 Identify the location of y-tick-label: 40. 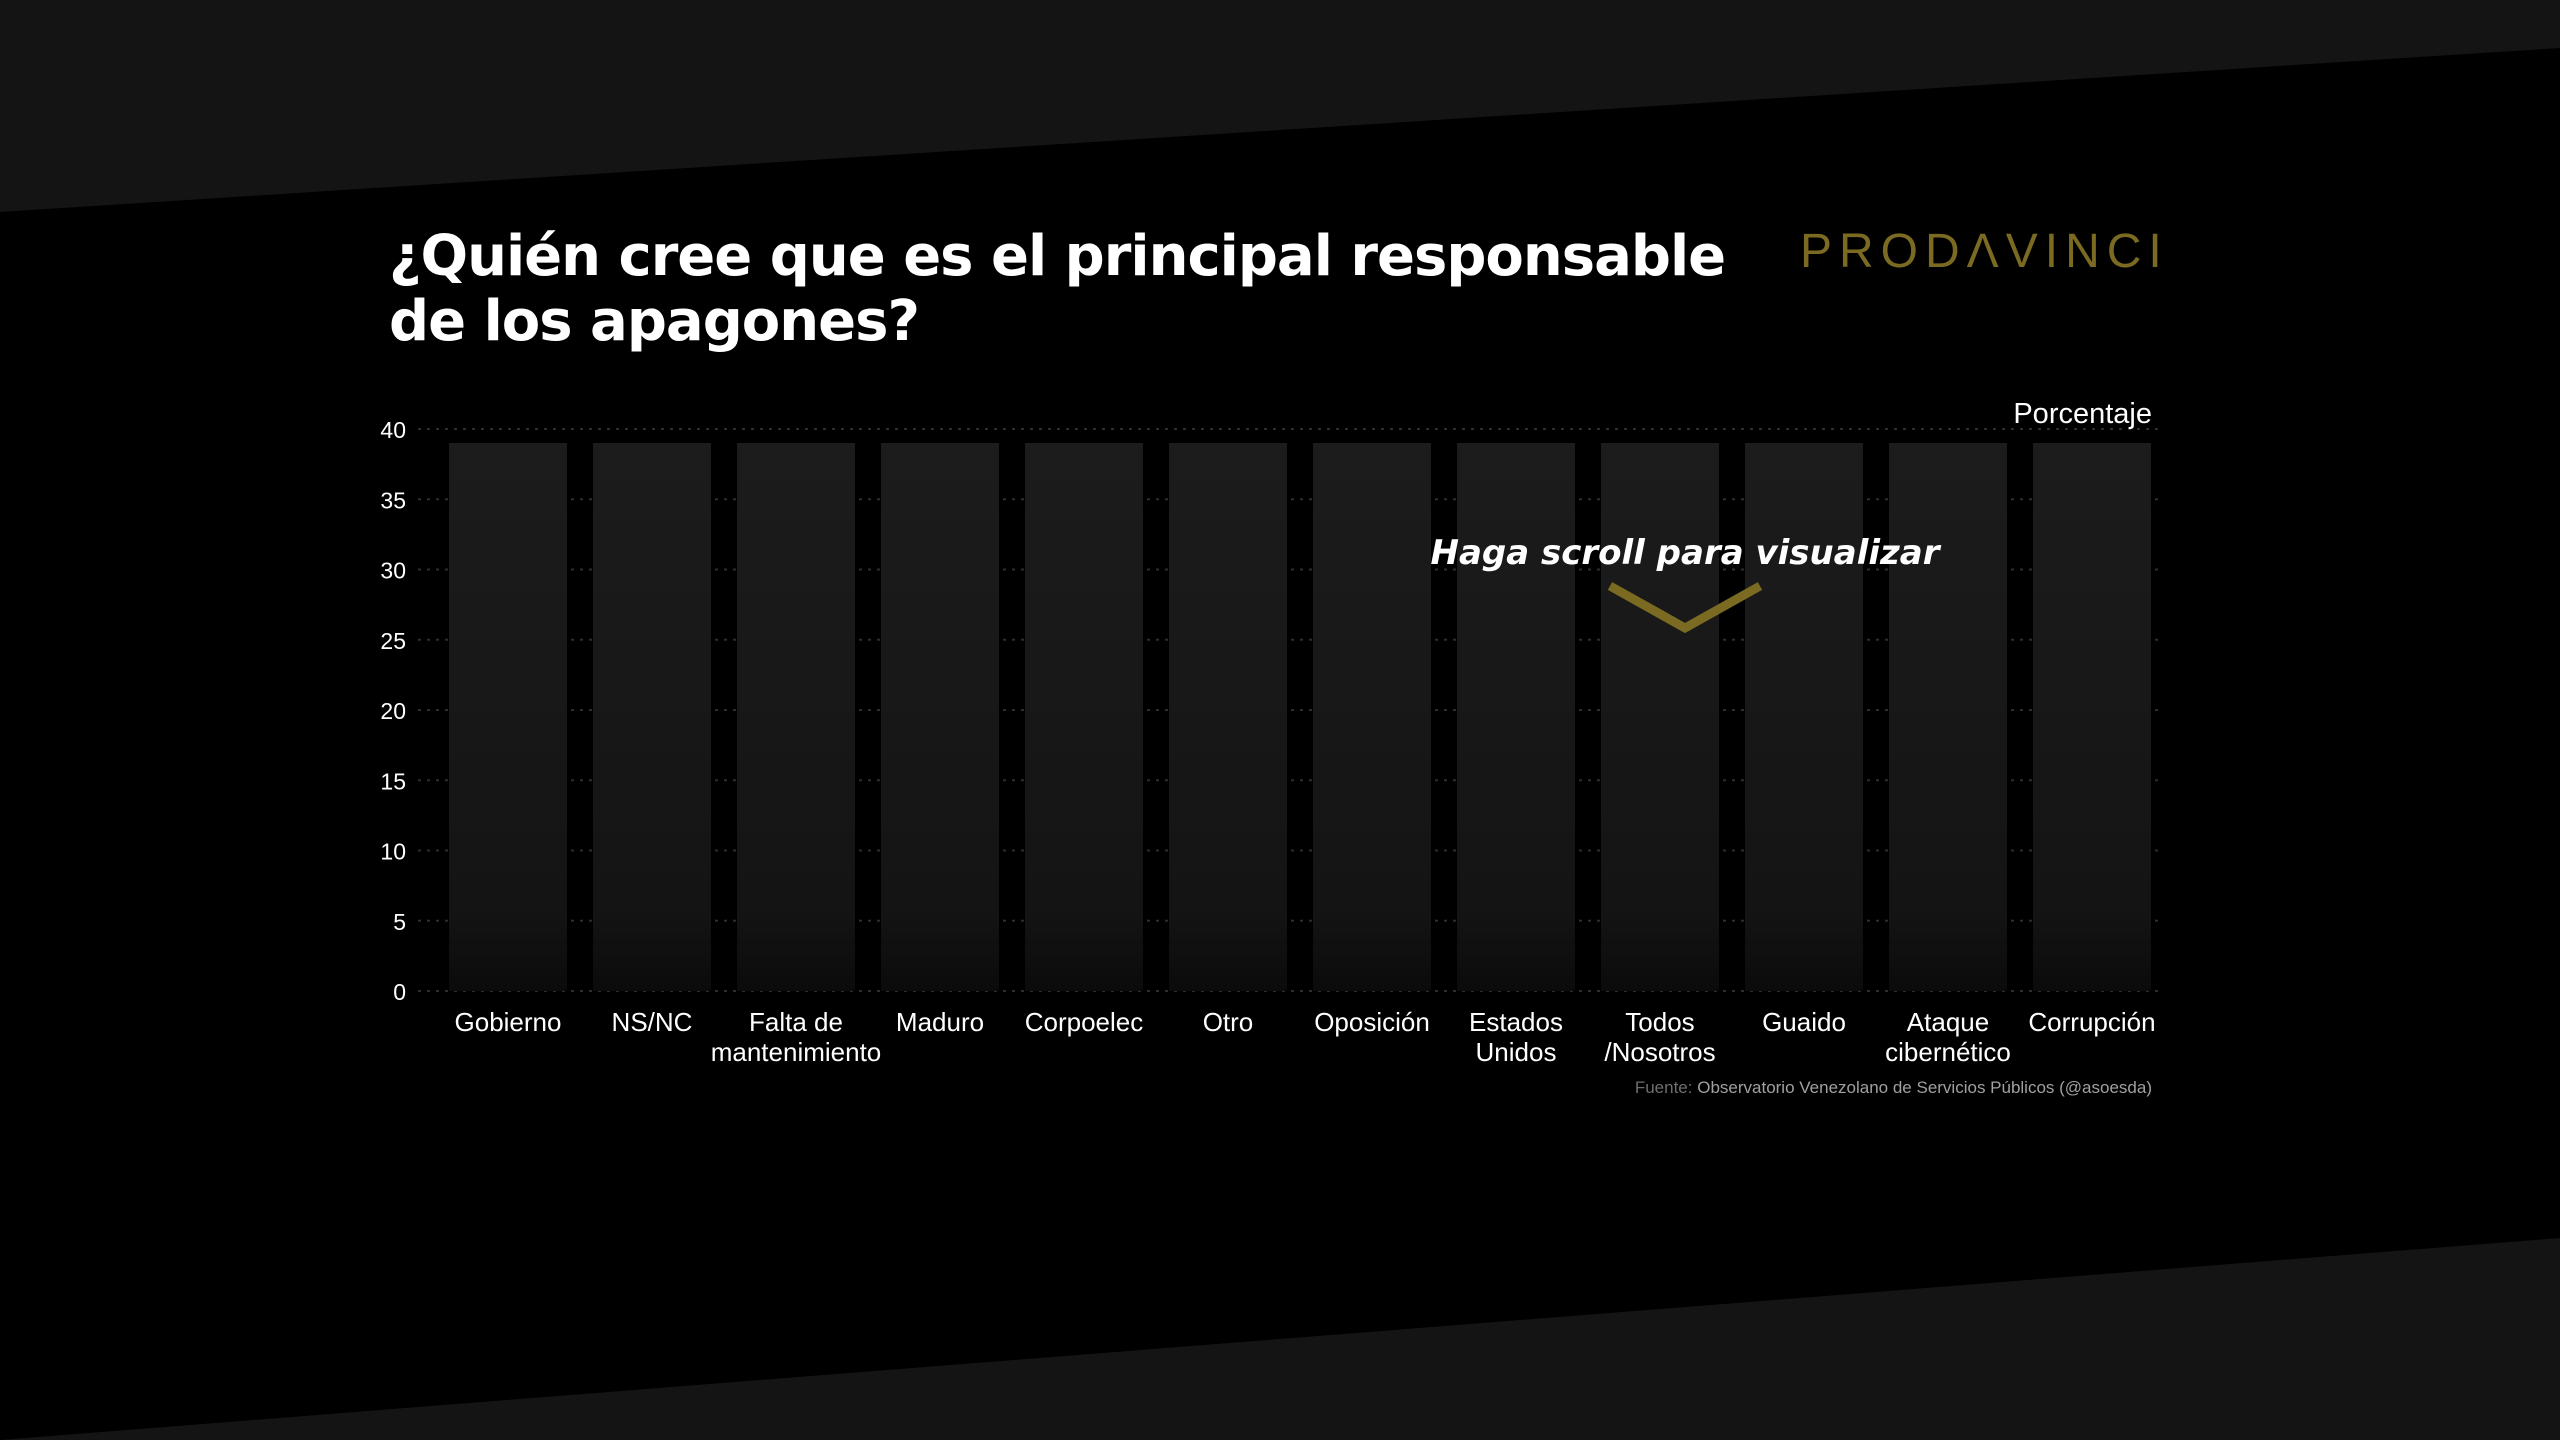
(393, 430).